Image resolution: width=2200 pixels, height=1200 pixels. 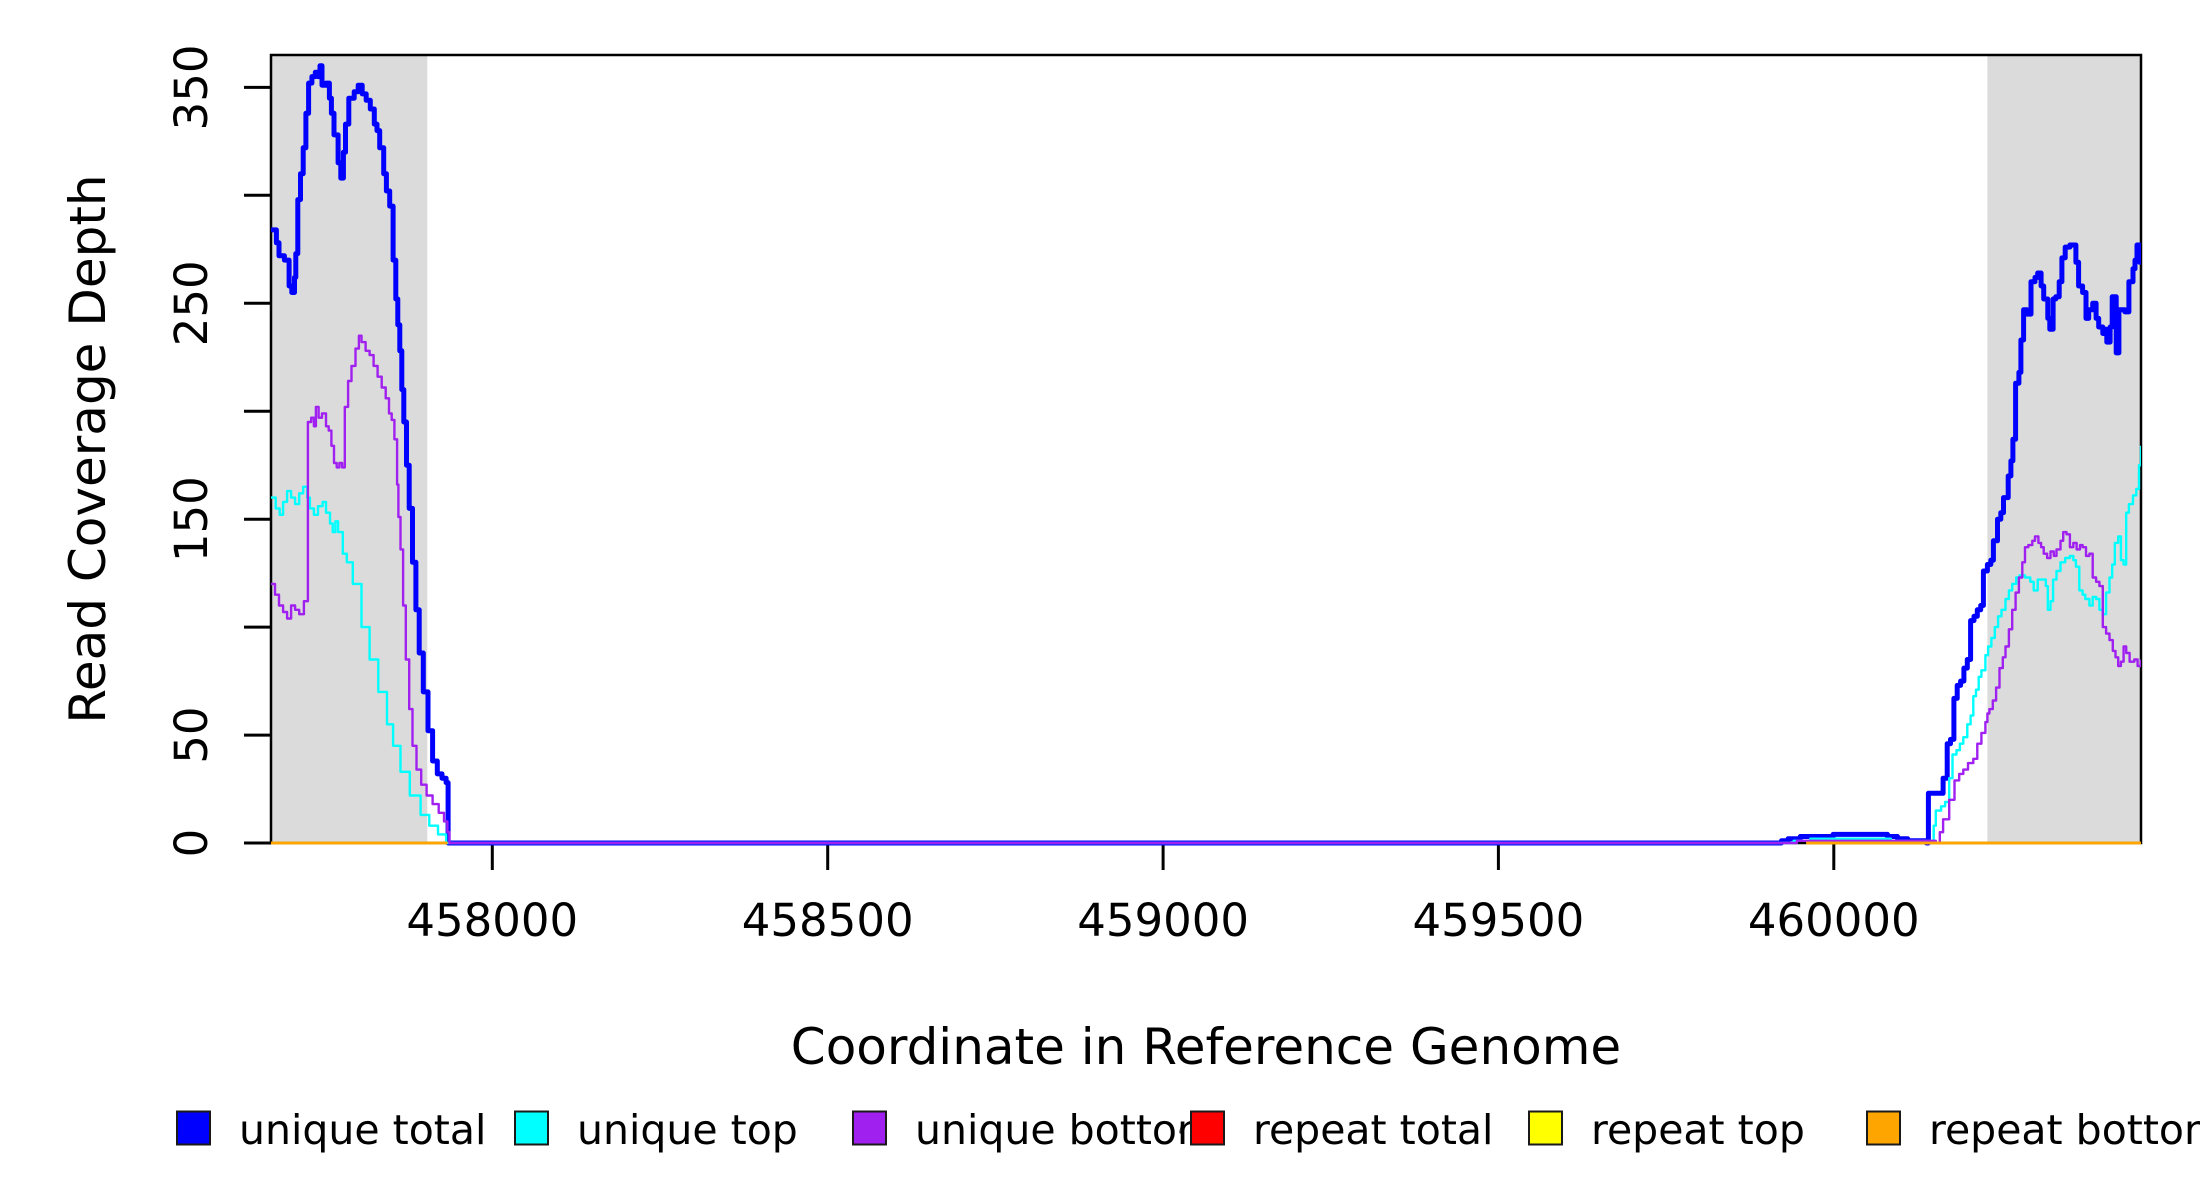 I want to click on legend-swatch-repeat-top, so click(x=1545, y=1128).